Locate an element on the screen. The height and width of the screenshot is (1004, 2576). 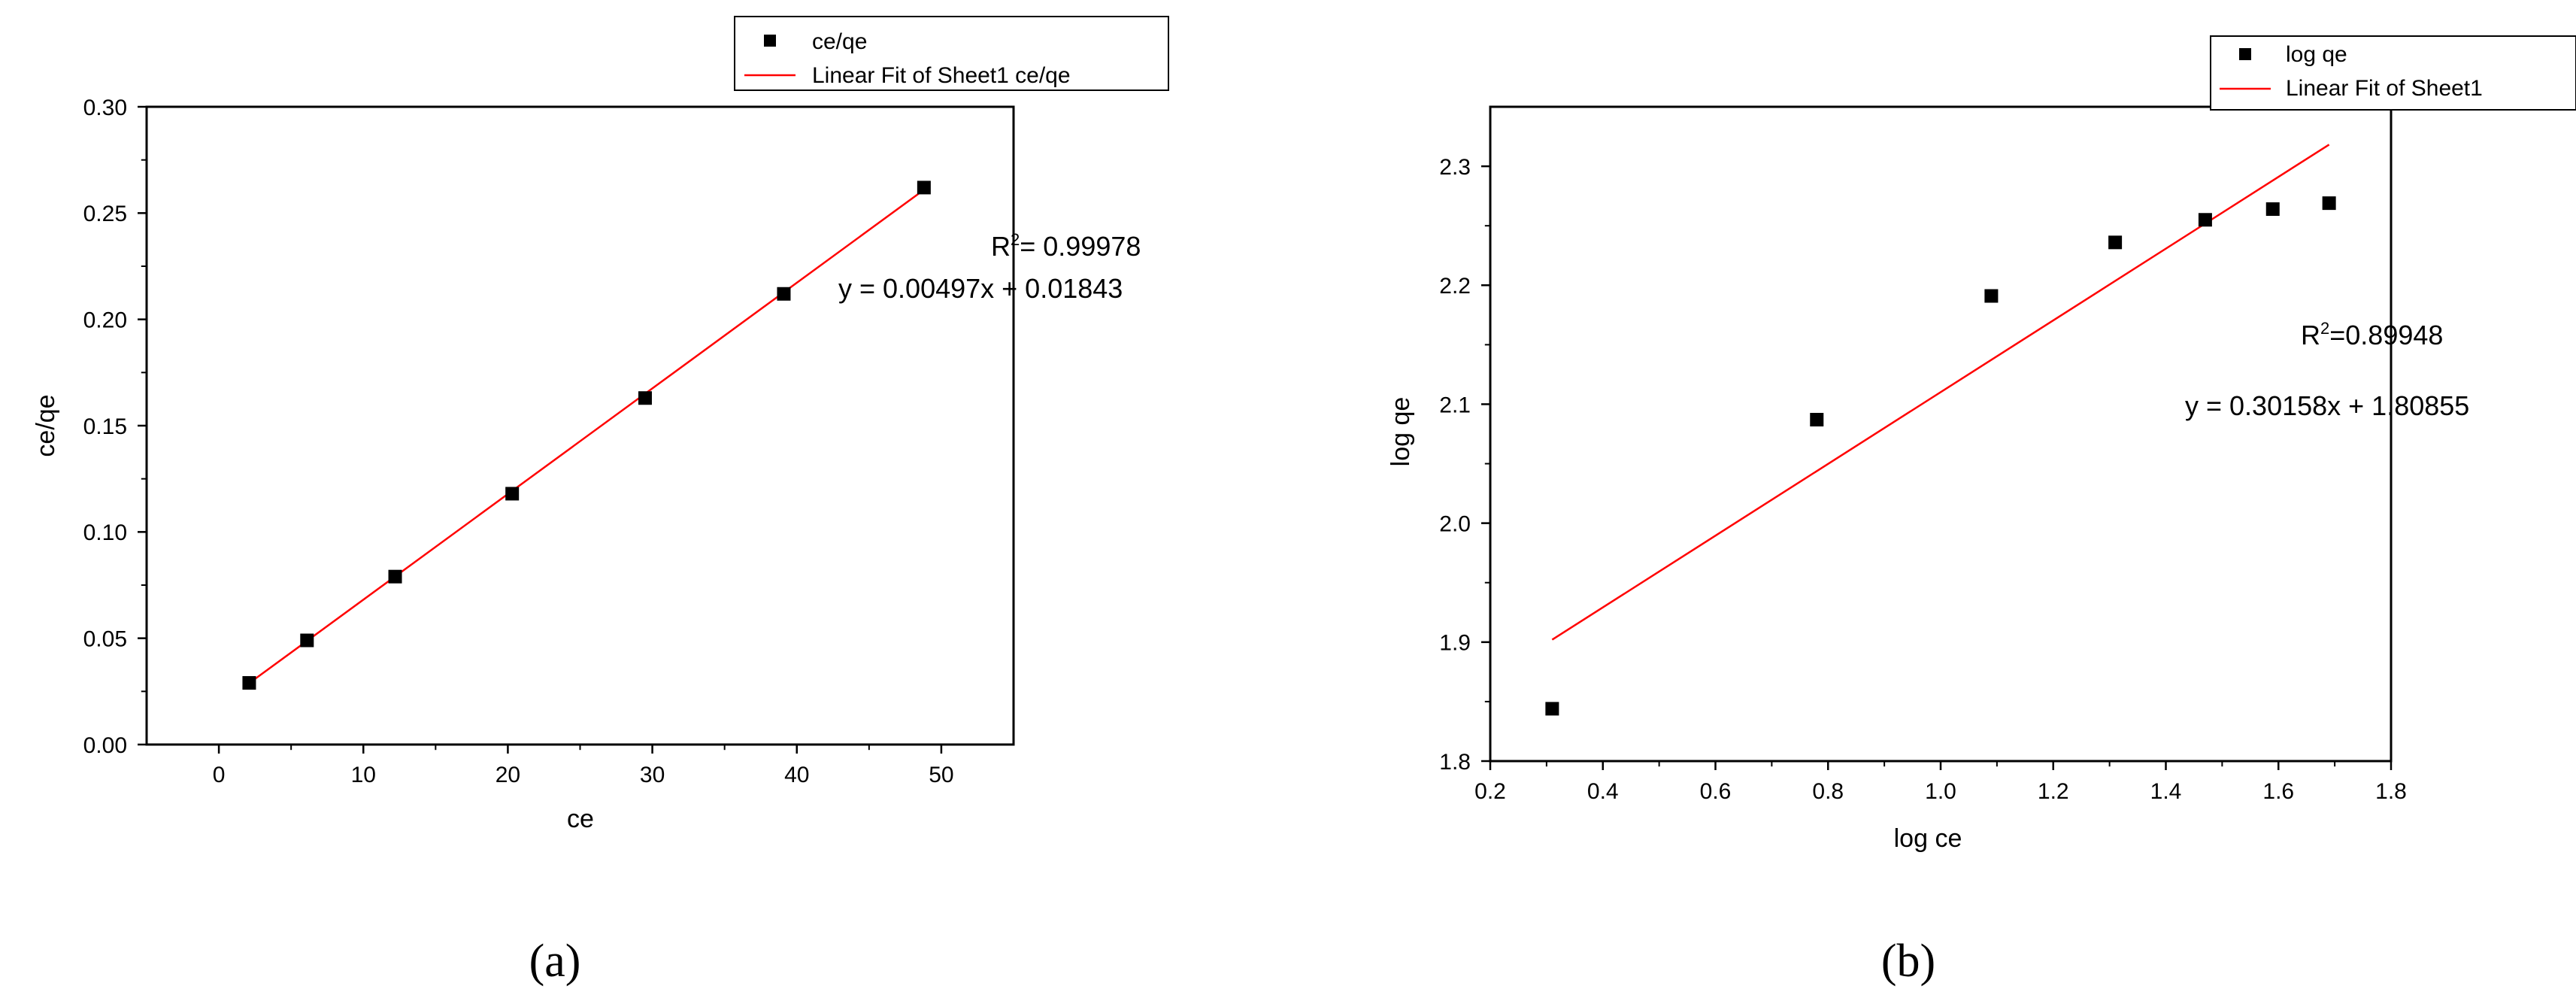
chart-a-legend-label-points: ce/qe is located at coordinates (839, 41).